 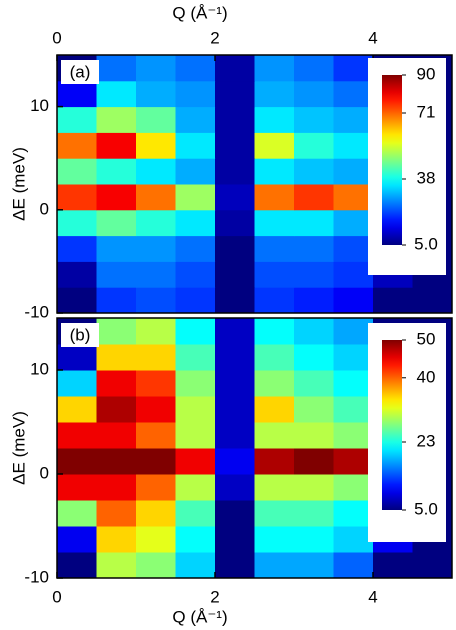 I want to click on panel-label: (a), so click(x=80, y=71).